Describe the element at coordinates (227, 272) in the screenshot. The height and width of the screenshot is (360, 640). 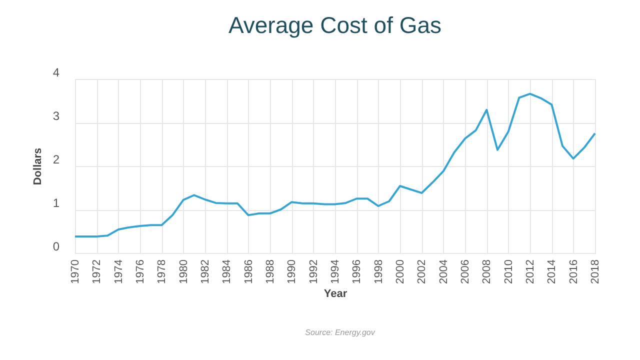
I see `x-tick-label: 1984` at that location.